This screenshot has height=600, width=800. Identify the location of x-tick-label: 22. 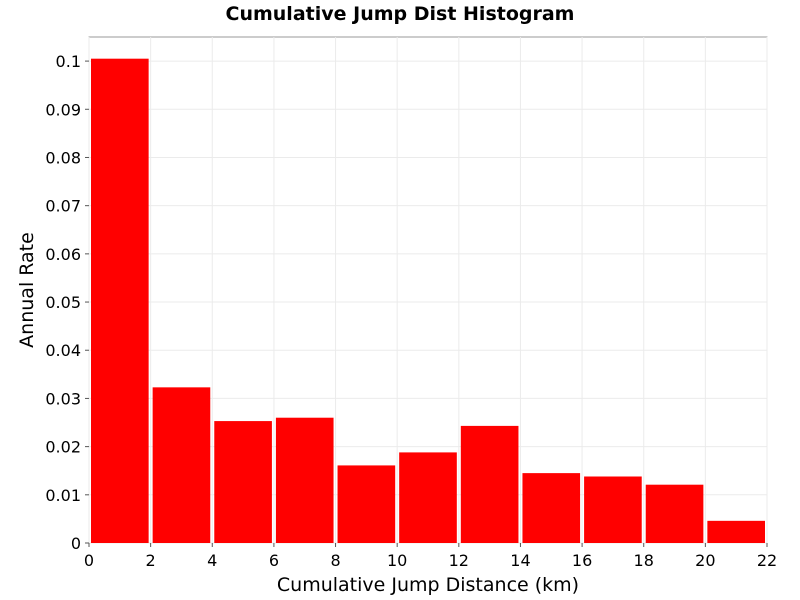
(767, 560).